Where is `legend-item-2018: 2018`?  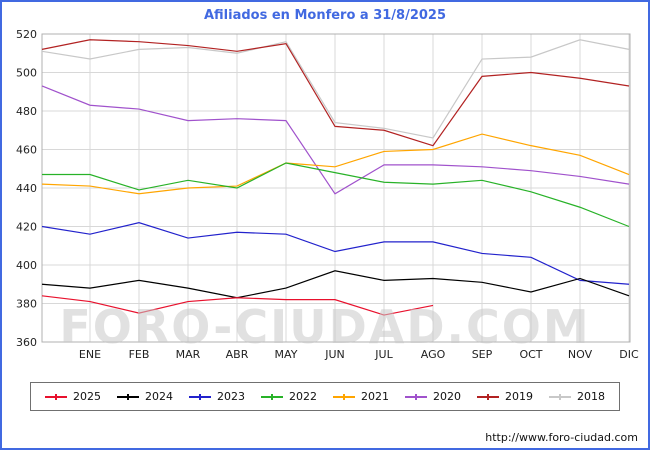
legend-item-2018: 2018 is located at coordinates (577, 396).